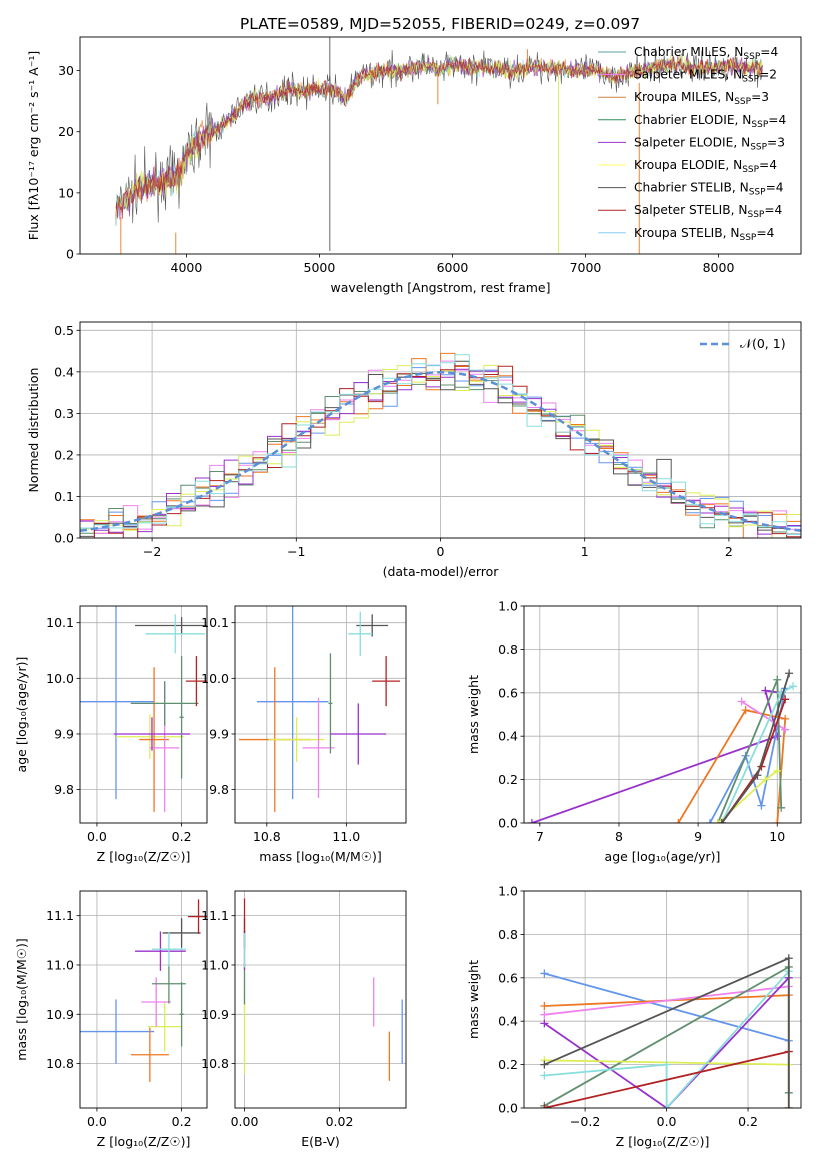  What do you see at coordinates (60, 915) in the screenshot?
I see `y-tick-label: 11.1` at bounding box center [60, 915].